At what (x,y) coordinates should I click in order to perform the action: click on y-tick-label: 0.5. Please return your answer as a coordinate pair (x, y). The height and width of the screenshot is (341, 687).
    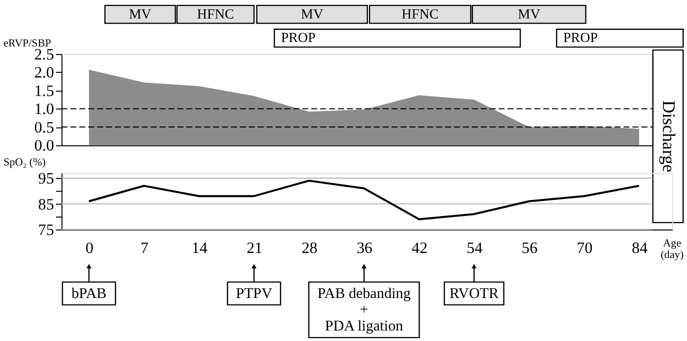
    Looking at the image, I should click on (44, 127).